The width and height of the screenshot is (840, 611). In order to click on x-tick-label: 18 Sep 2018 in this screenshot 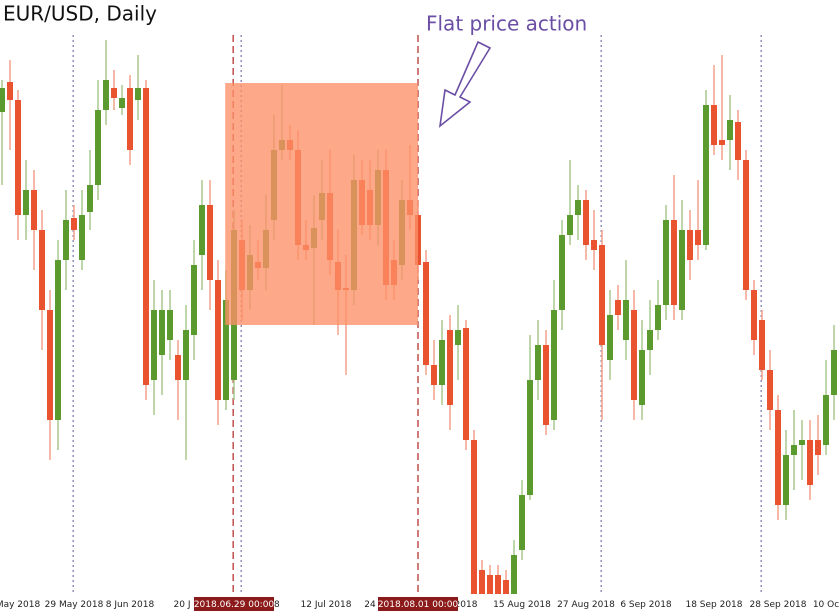, I will do `click(713, 605)`.